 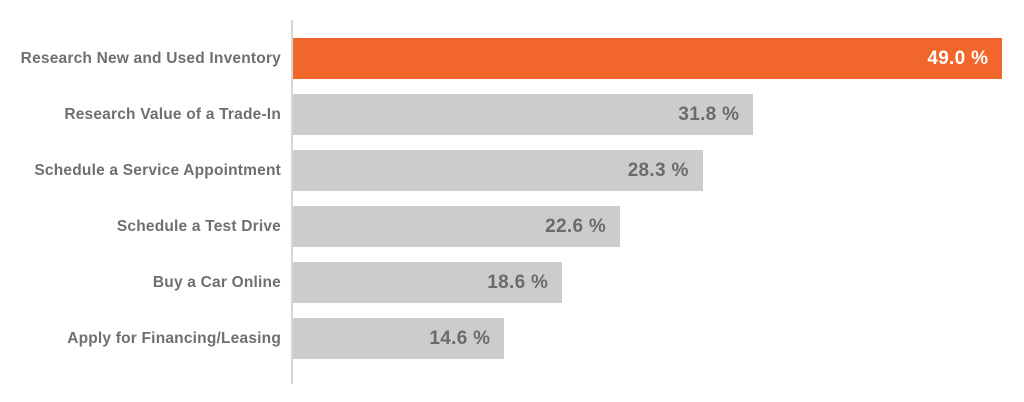 I want to click on value-label: 22.6 %, so click(x=576, y=226).